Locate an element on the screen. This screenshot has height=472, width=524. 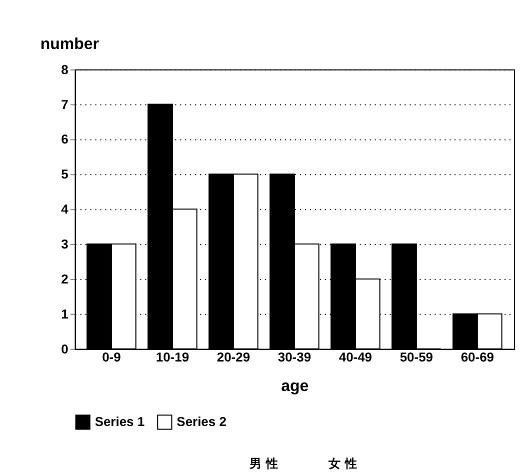
y-tick-label: 3 is located at coordinates (64, 244).